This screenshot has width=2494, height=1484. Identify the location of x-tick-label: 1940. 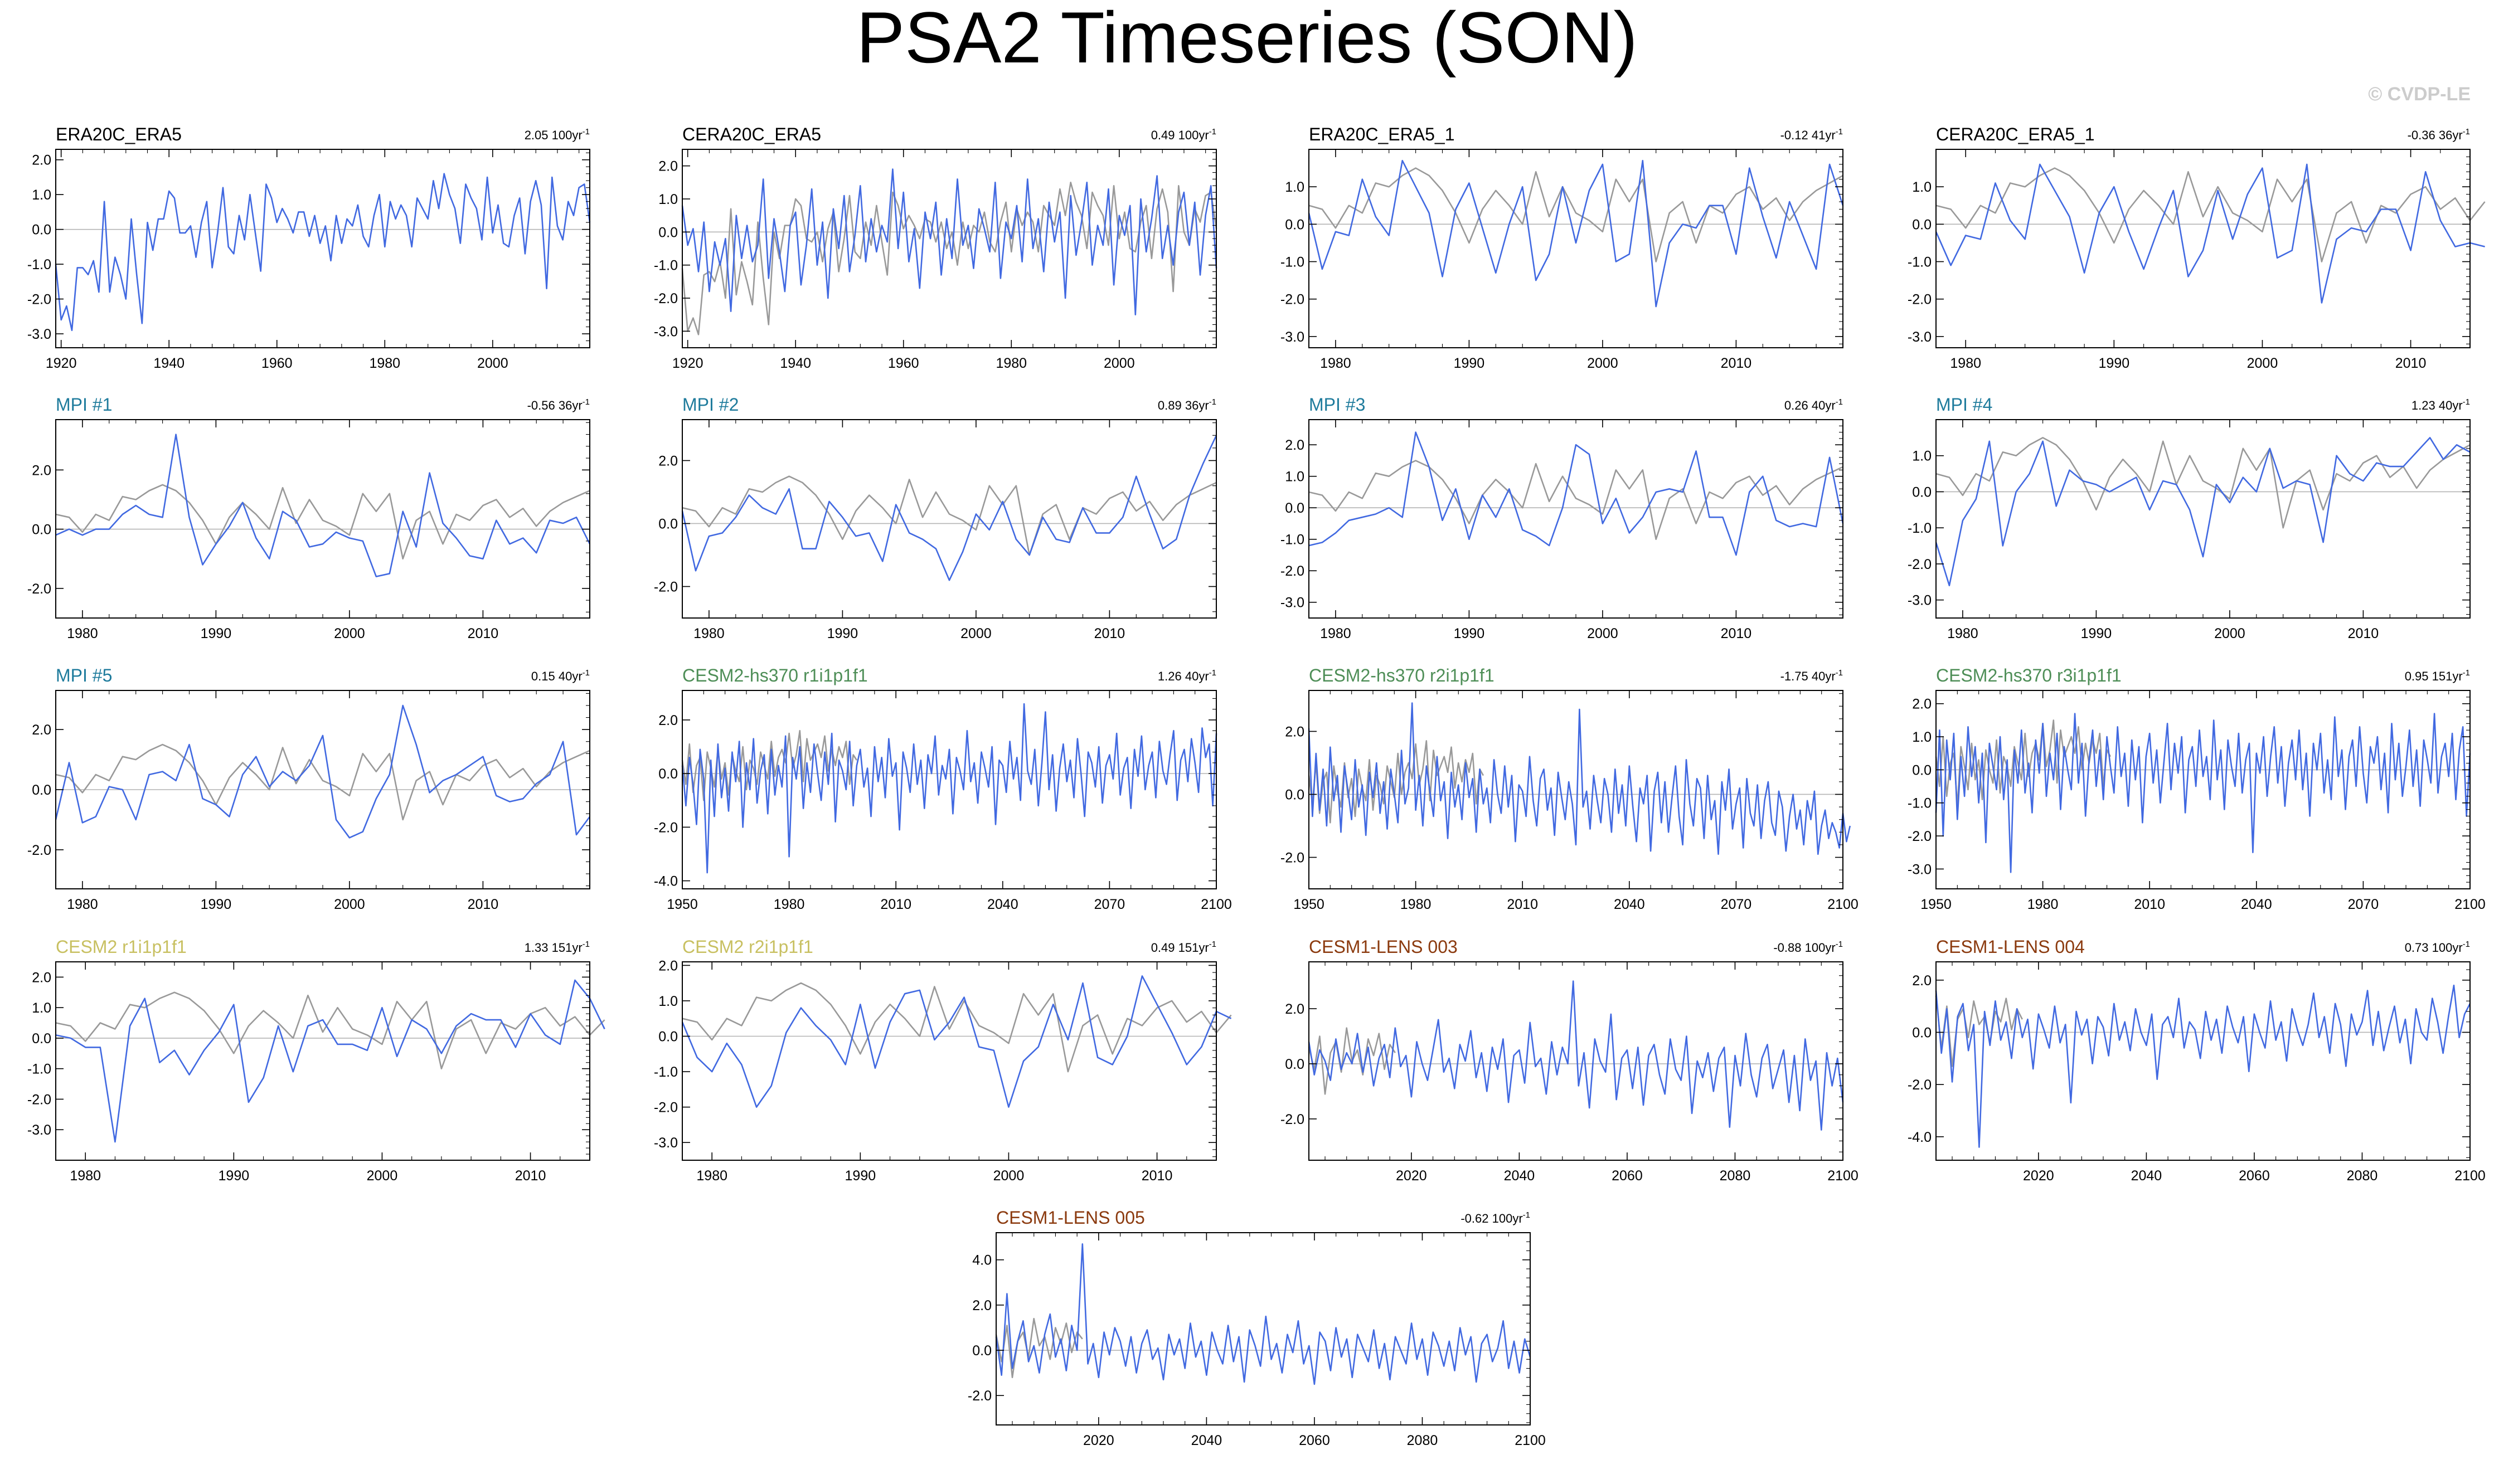
(169, 363).